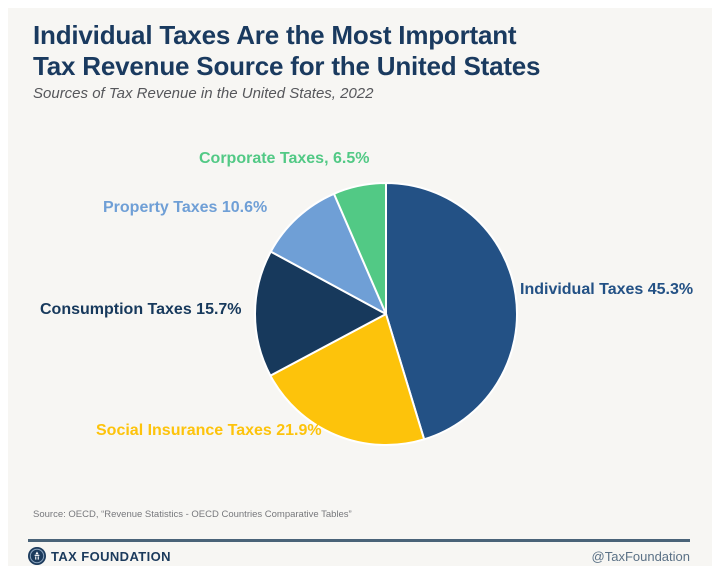 The image size is (720, 574). What do you see at coordinates (141, 309) in the screenshot?
I see `slice-label-consumption-taxes: Consumption Taxes 15.7%` at bounding box center [141, 309].